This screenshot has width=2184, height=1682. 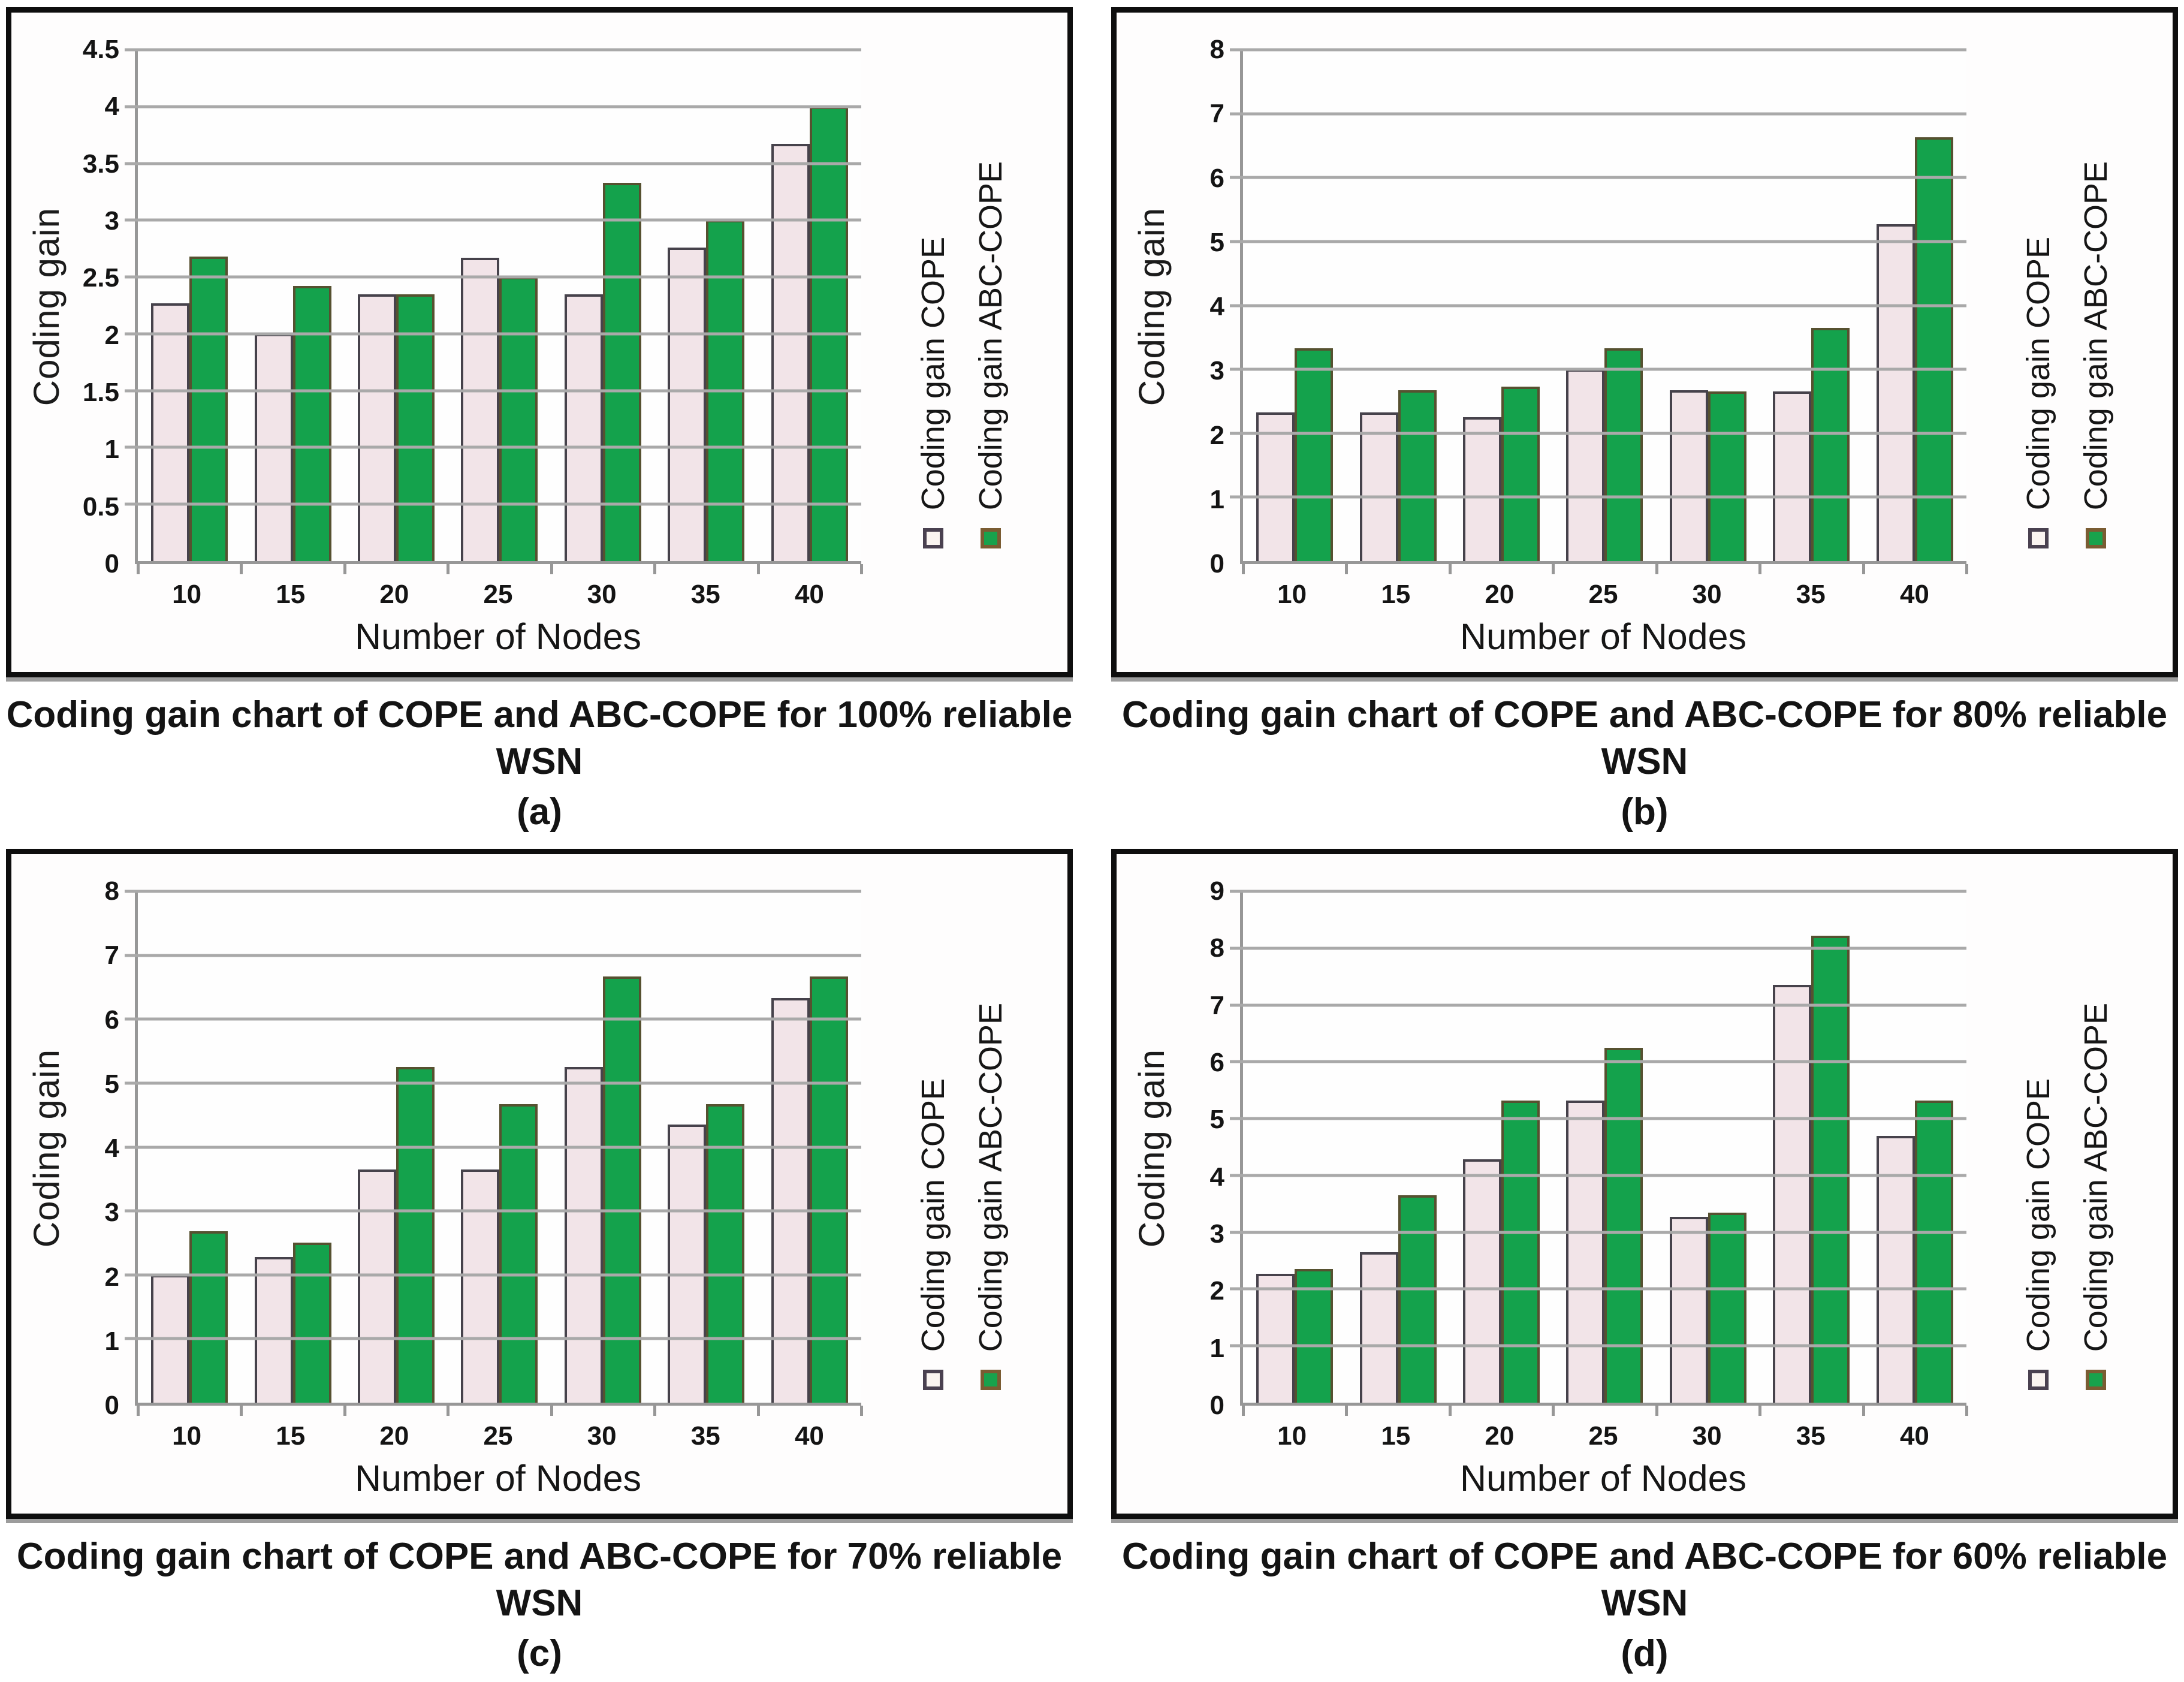 What do you see at coordinates (1292, 1436) in the screenshot?
I see `x-tick-label: 10` at bounding box center [1292, 1436].